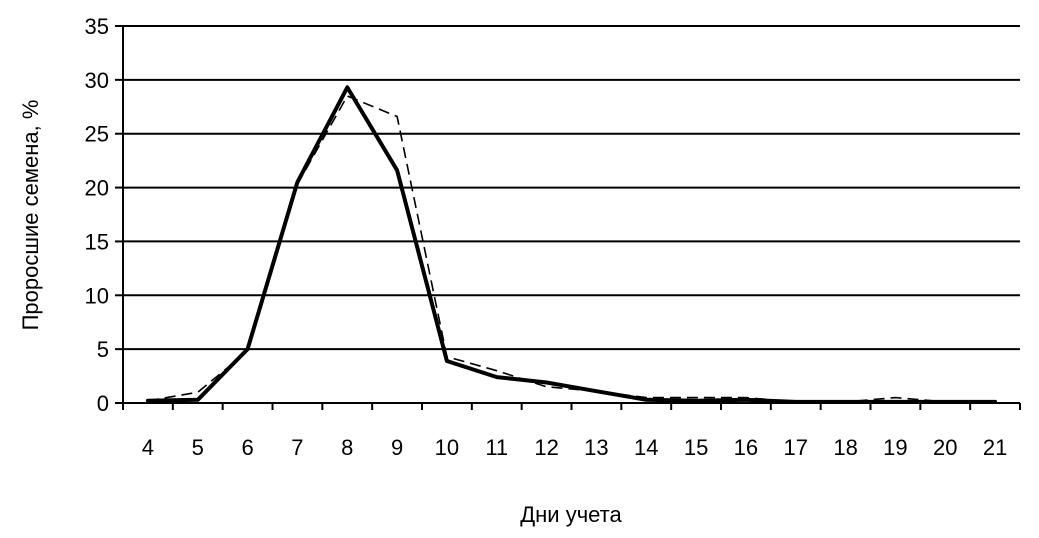 The height and width of the screenshot is (538, 1039). Describe the element at coordinates (97, 134) in the screenshot. I see `y-tick-label: 25` at that location.